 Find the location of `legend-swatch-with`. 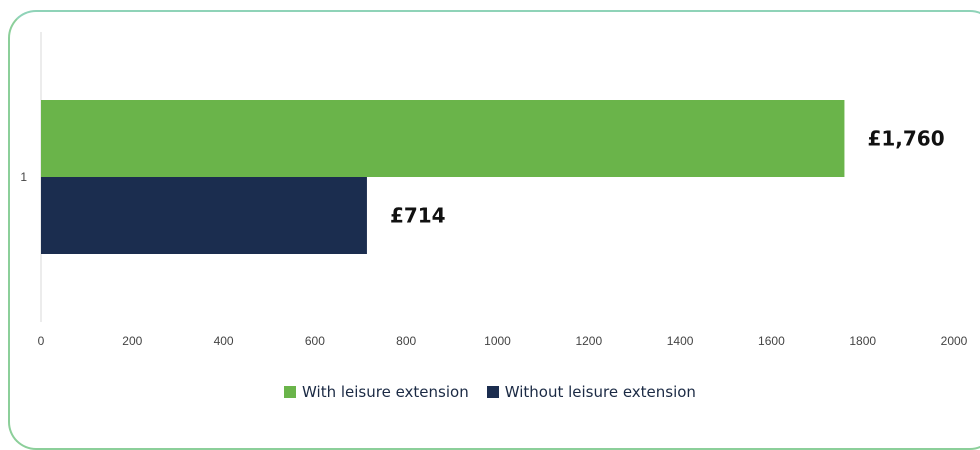

legend-swatch-with is located at coordinates (290, 392).